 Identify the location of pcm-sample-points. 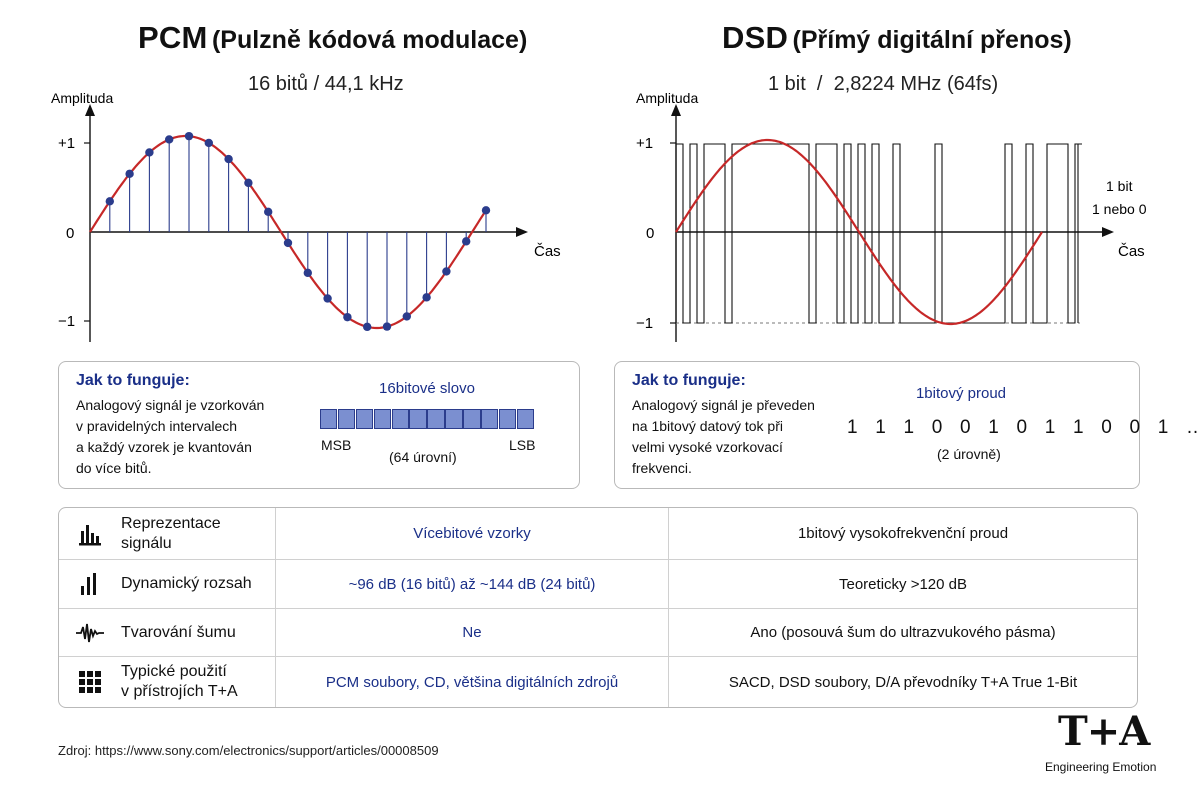
(298, 231).